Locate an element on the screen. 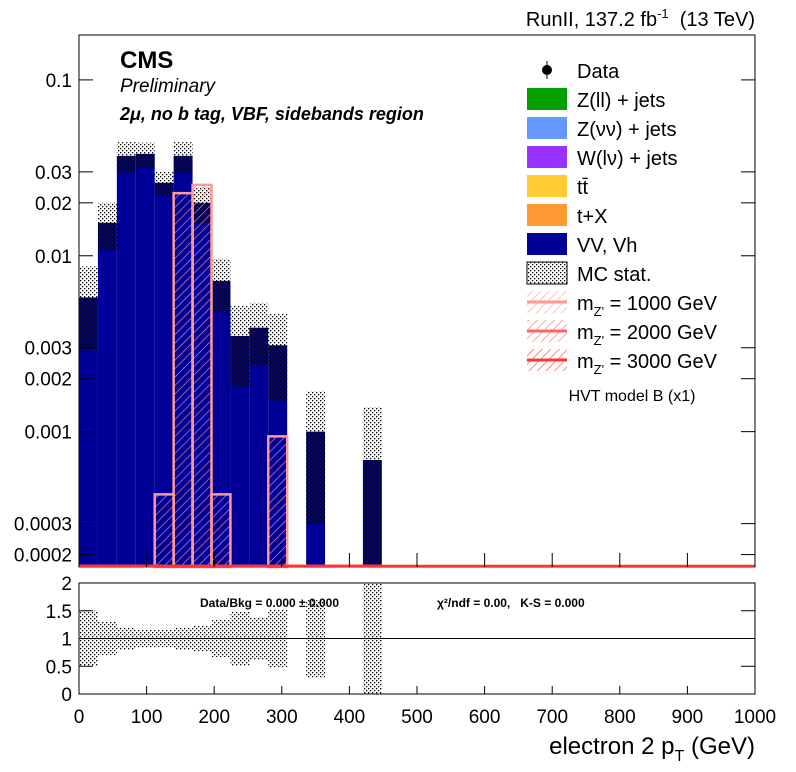 Image resolution: width=796 pixels, height=772 pixels. y-tick-label: 0.0002 is located at coordinates (43, 556).